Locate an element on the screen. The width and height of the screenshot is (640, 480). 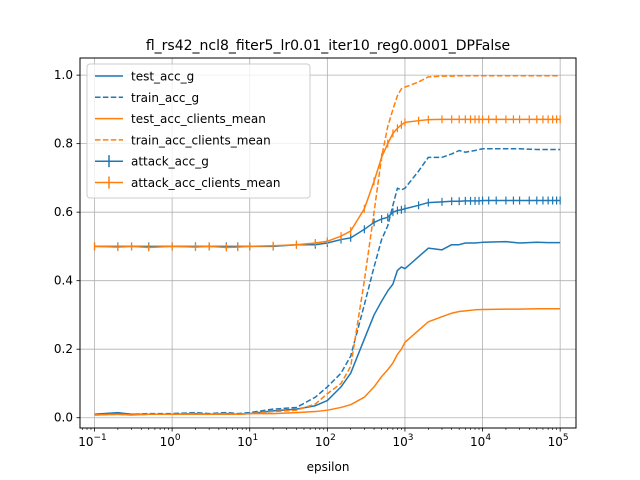
legend-box is located at coordinates (198, 131).